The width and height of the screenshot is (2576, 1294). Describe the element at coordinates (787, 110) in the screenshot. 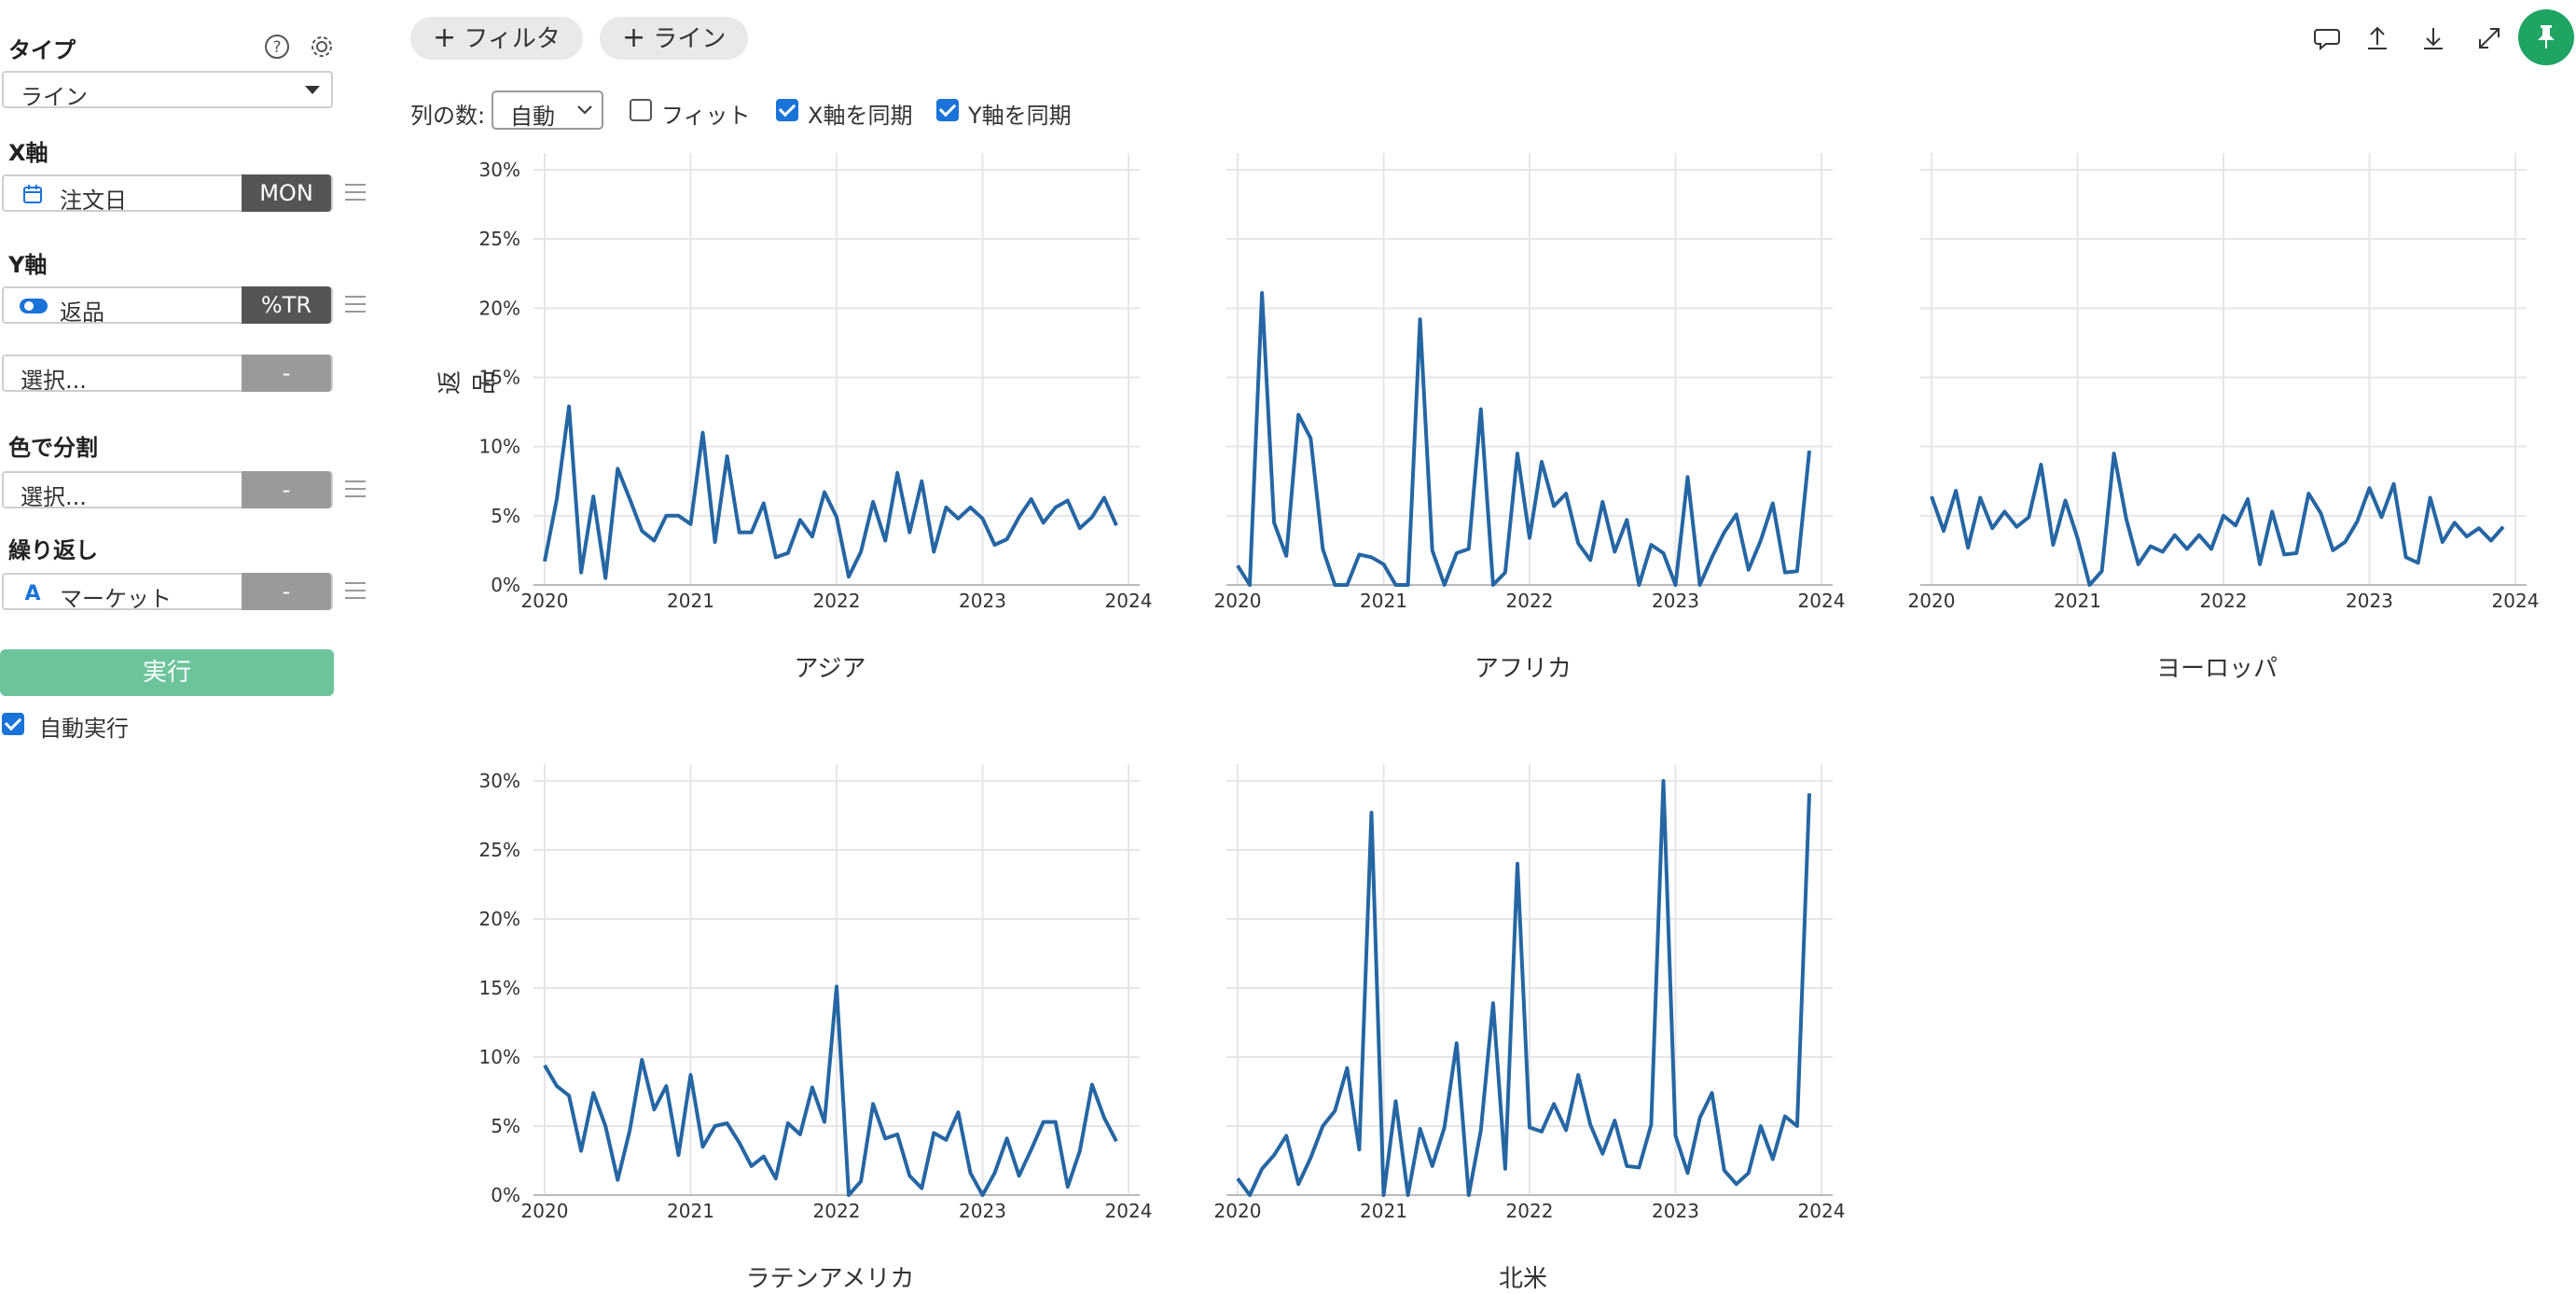

I see `sync-x-checkbox` at that location.